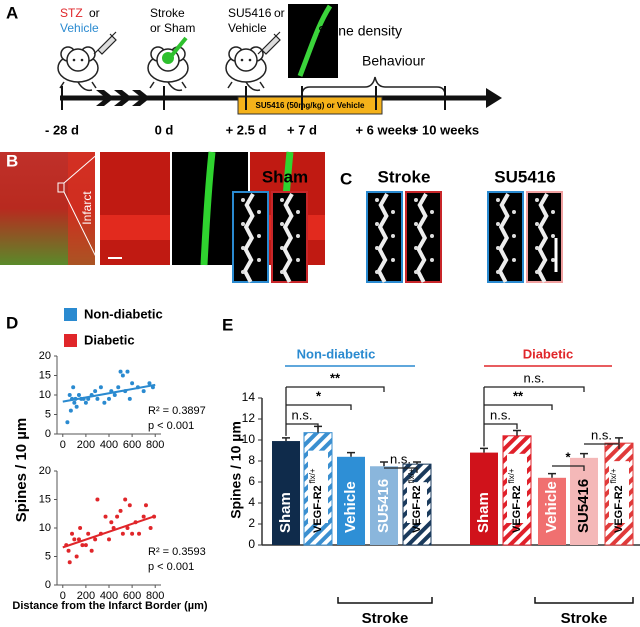  Describe the element at coordinates (155, 596) in the screenshot. I see `x-tick-label: 800` at that location.